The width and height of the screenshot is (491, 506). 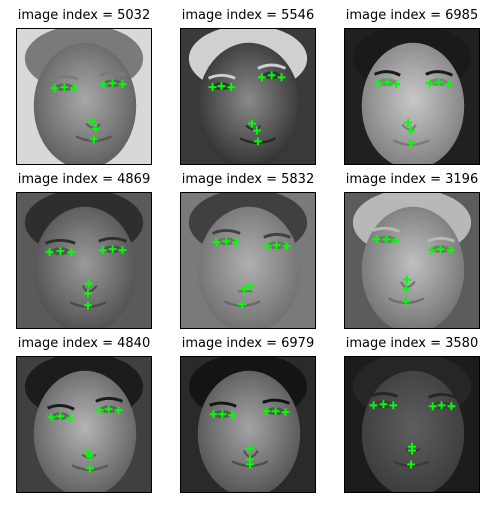 I want to click on panel-title: image index = 4840, so click(x=84, y=343).